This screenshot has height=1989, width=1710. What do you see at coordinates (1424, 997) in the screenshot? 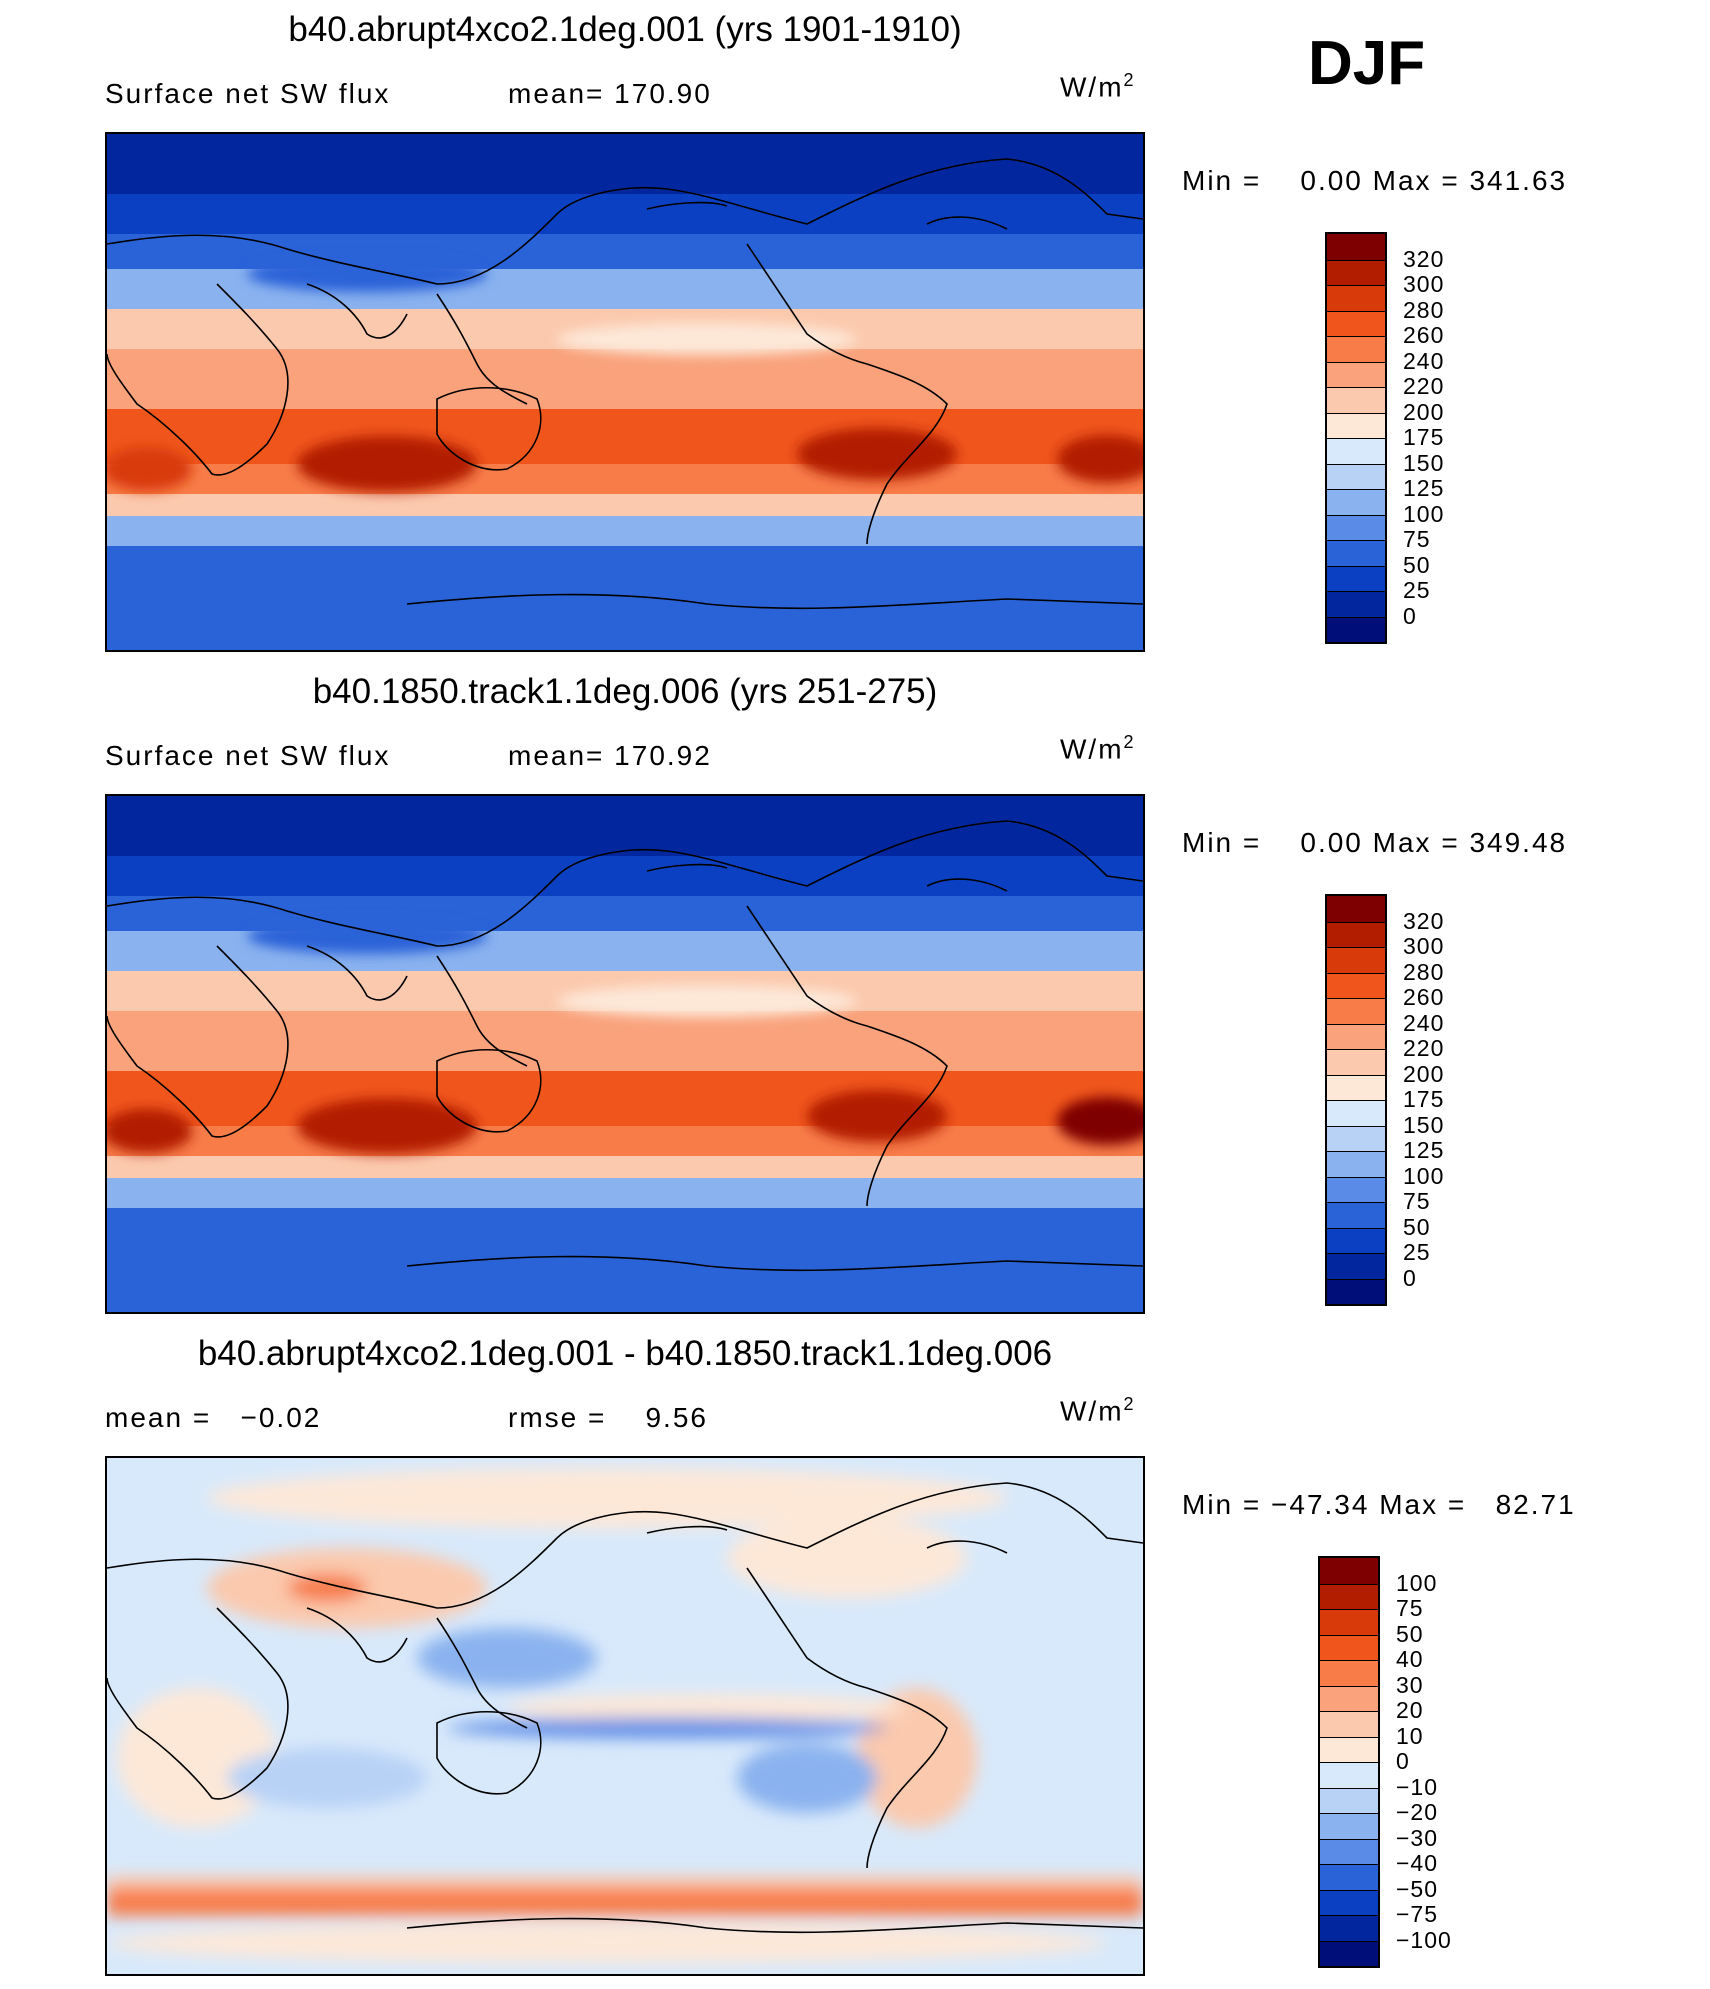
I see `colorbar-tick-label: 260` at bounding box center [1424, 997].